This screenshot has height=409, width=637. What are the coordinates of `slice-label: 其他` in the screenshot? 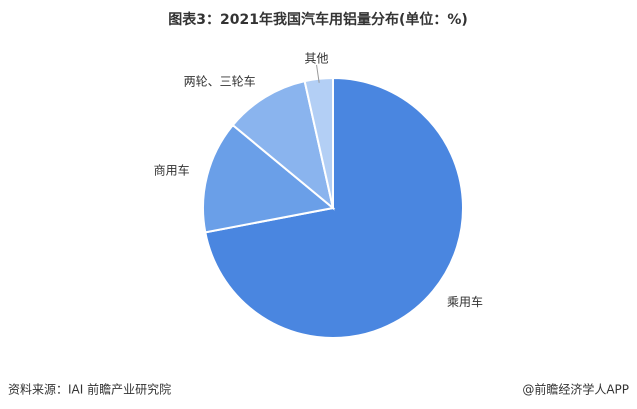 It's located at (317, 58).